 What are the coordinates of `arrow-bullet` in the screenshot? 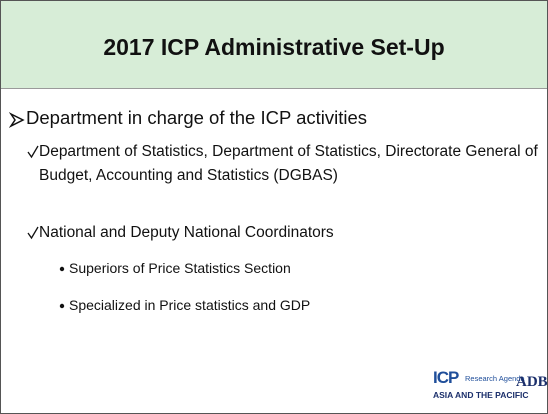 It's located at (17, 120).